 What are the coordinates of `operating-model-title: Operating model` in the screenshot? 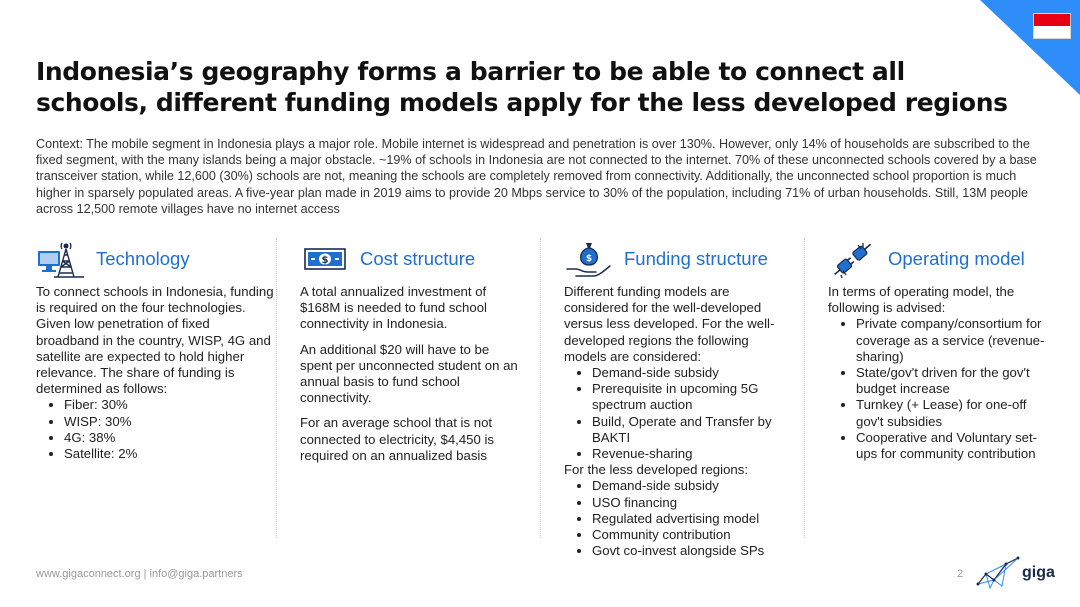 It's located at (956, 258).